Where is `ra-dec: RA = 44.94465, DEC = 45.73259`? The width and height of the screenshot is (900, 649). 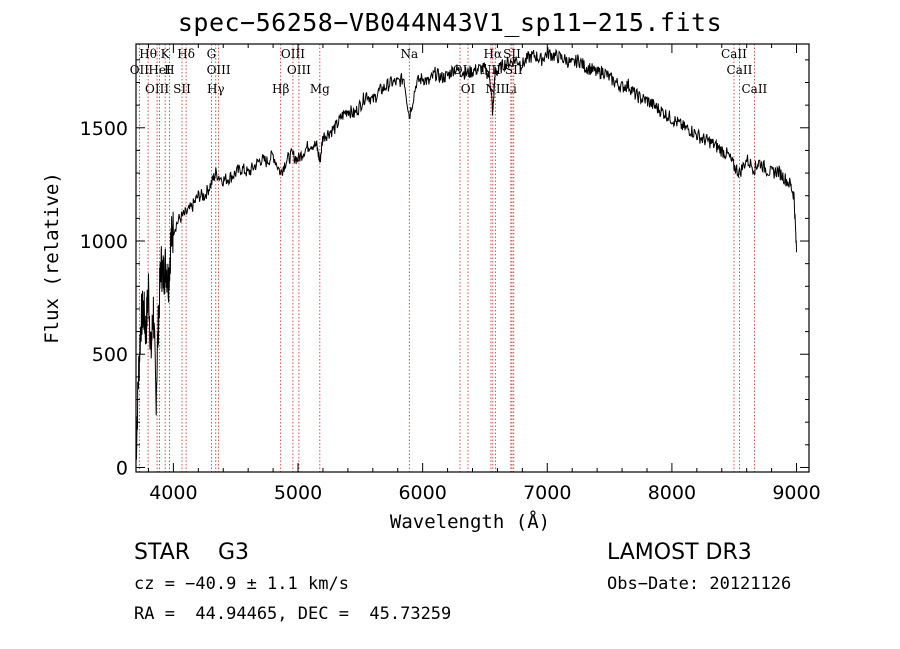
ra-dec: RA = 44.94465, DEC = 45.73259 is located at coordinates (293, 614).